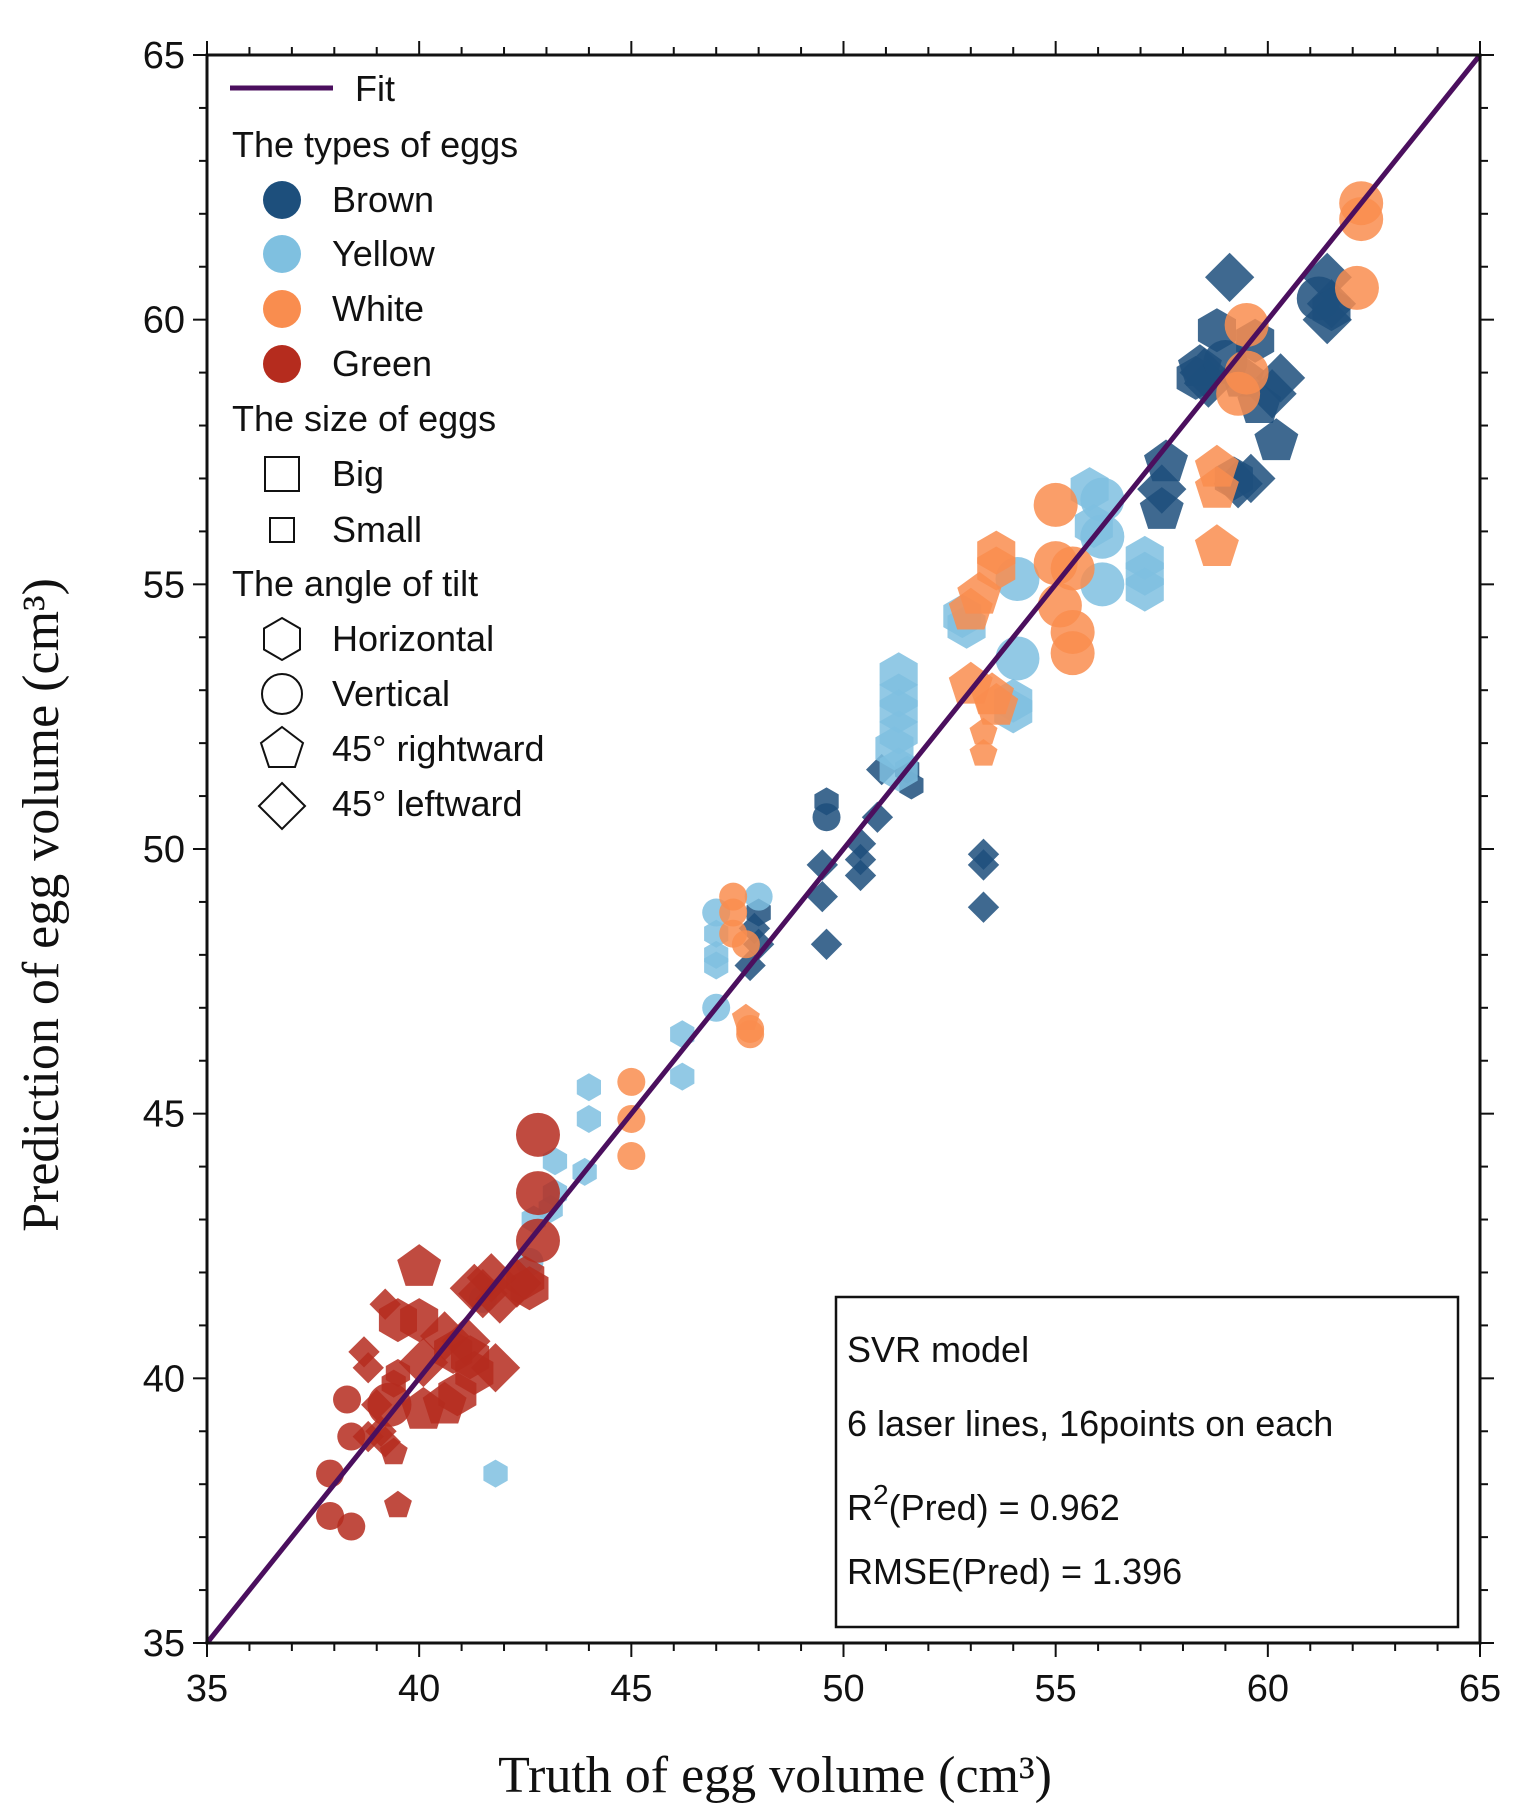 The width and height of the screenshot is (1525, 1819). Describe the element at coordinates (1056, 1689) in the screenshot. I see `x-tick-label: 55` at that location.